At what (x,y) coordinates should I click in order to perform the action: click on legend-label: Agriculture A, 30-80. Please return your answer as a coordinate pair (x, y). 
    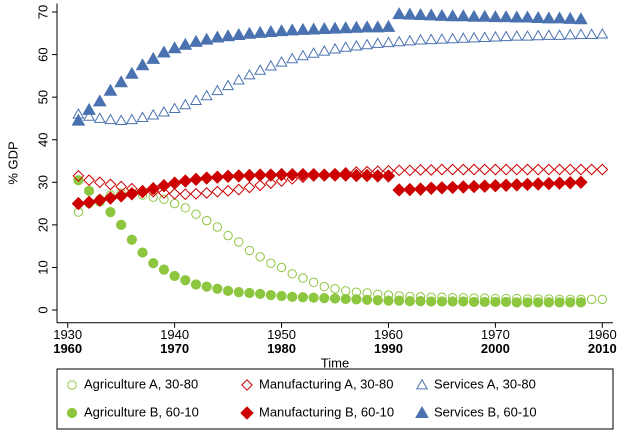
    Looking at the image, I should click on (141, 383).